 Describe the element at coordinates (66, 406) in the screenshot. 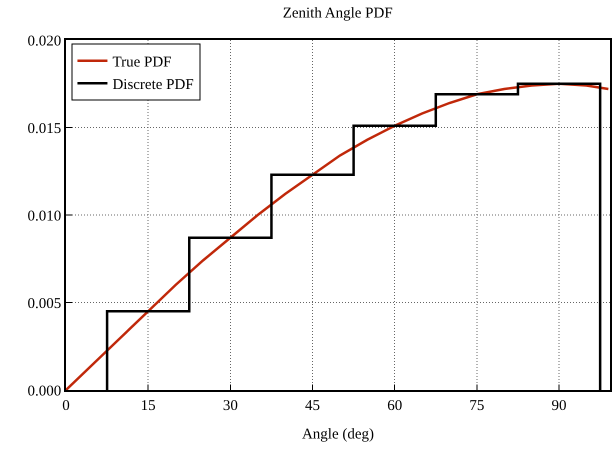

I see `x-tick-label: 0` at that location.